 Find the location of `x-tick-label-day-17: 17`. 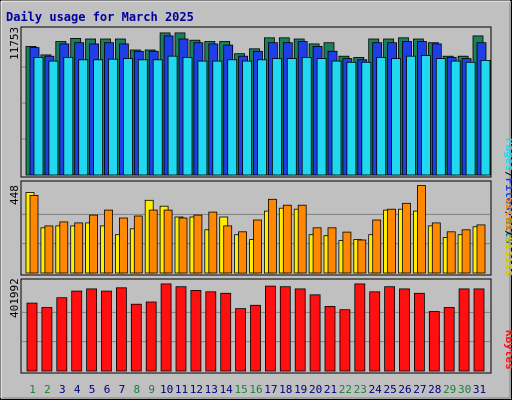

x-tick-label-day-17: 17 is located at coordinates (270, 389).